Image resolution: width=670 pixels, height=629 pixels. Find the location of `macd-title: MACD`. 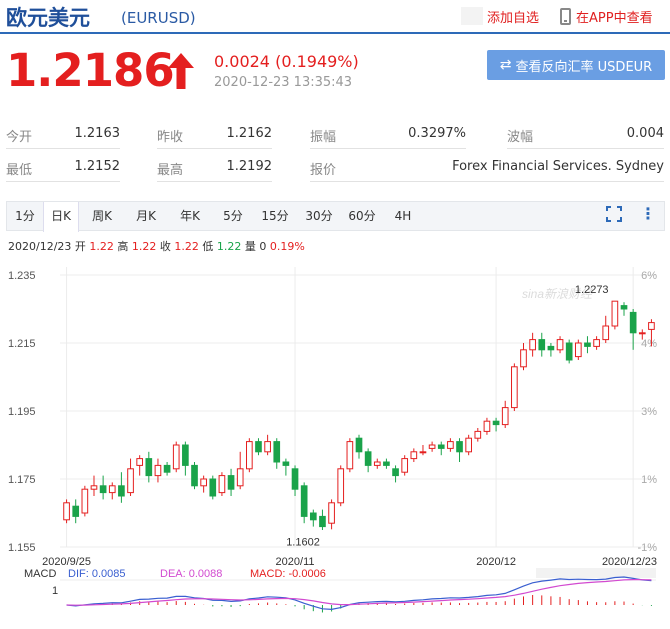

macd-title: MACD is located at coordinates (40, 574).